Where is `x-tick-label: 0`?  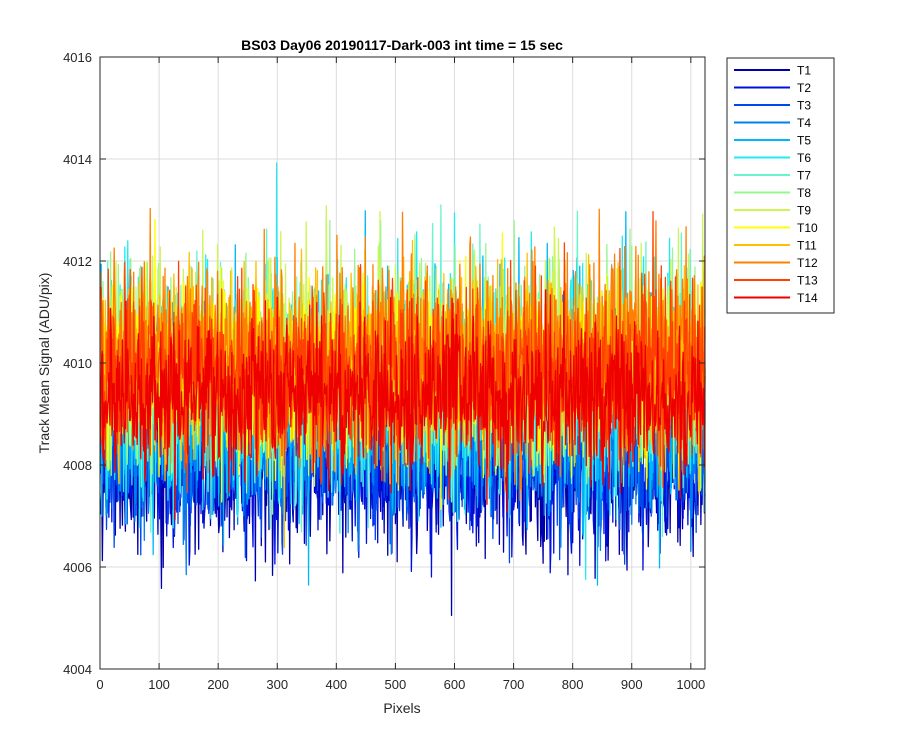
x-tick-label: 0 is located at coordinates (99, 684).